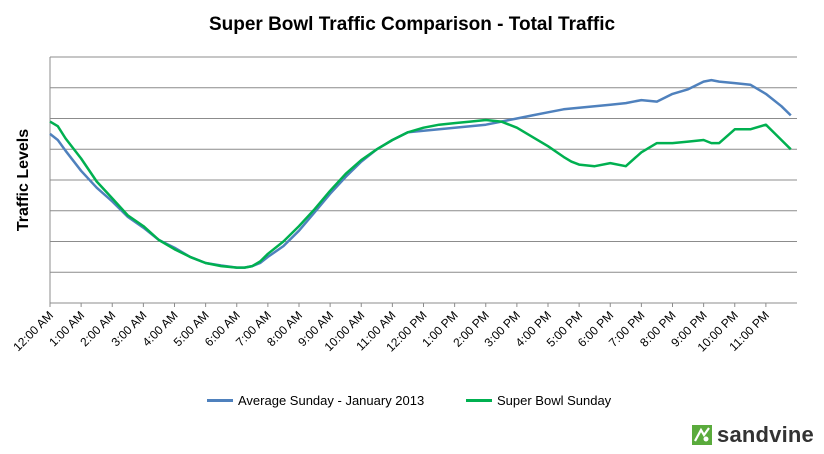 The width and height of the screenshot is (824, 454). What do you see at coordinates (220, 400) in the screenshot?
I see `legend-swatch-average-sunday` at bounding box center [220, 400].